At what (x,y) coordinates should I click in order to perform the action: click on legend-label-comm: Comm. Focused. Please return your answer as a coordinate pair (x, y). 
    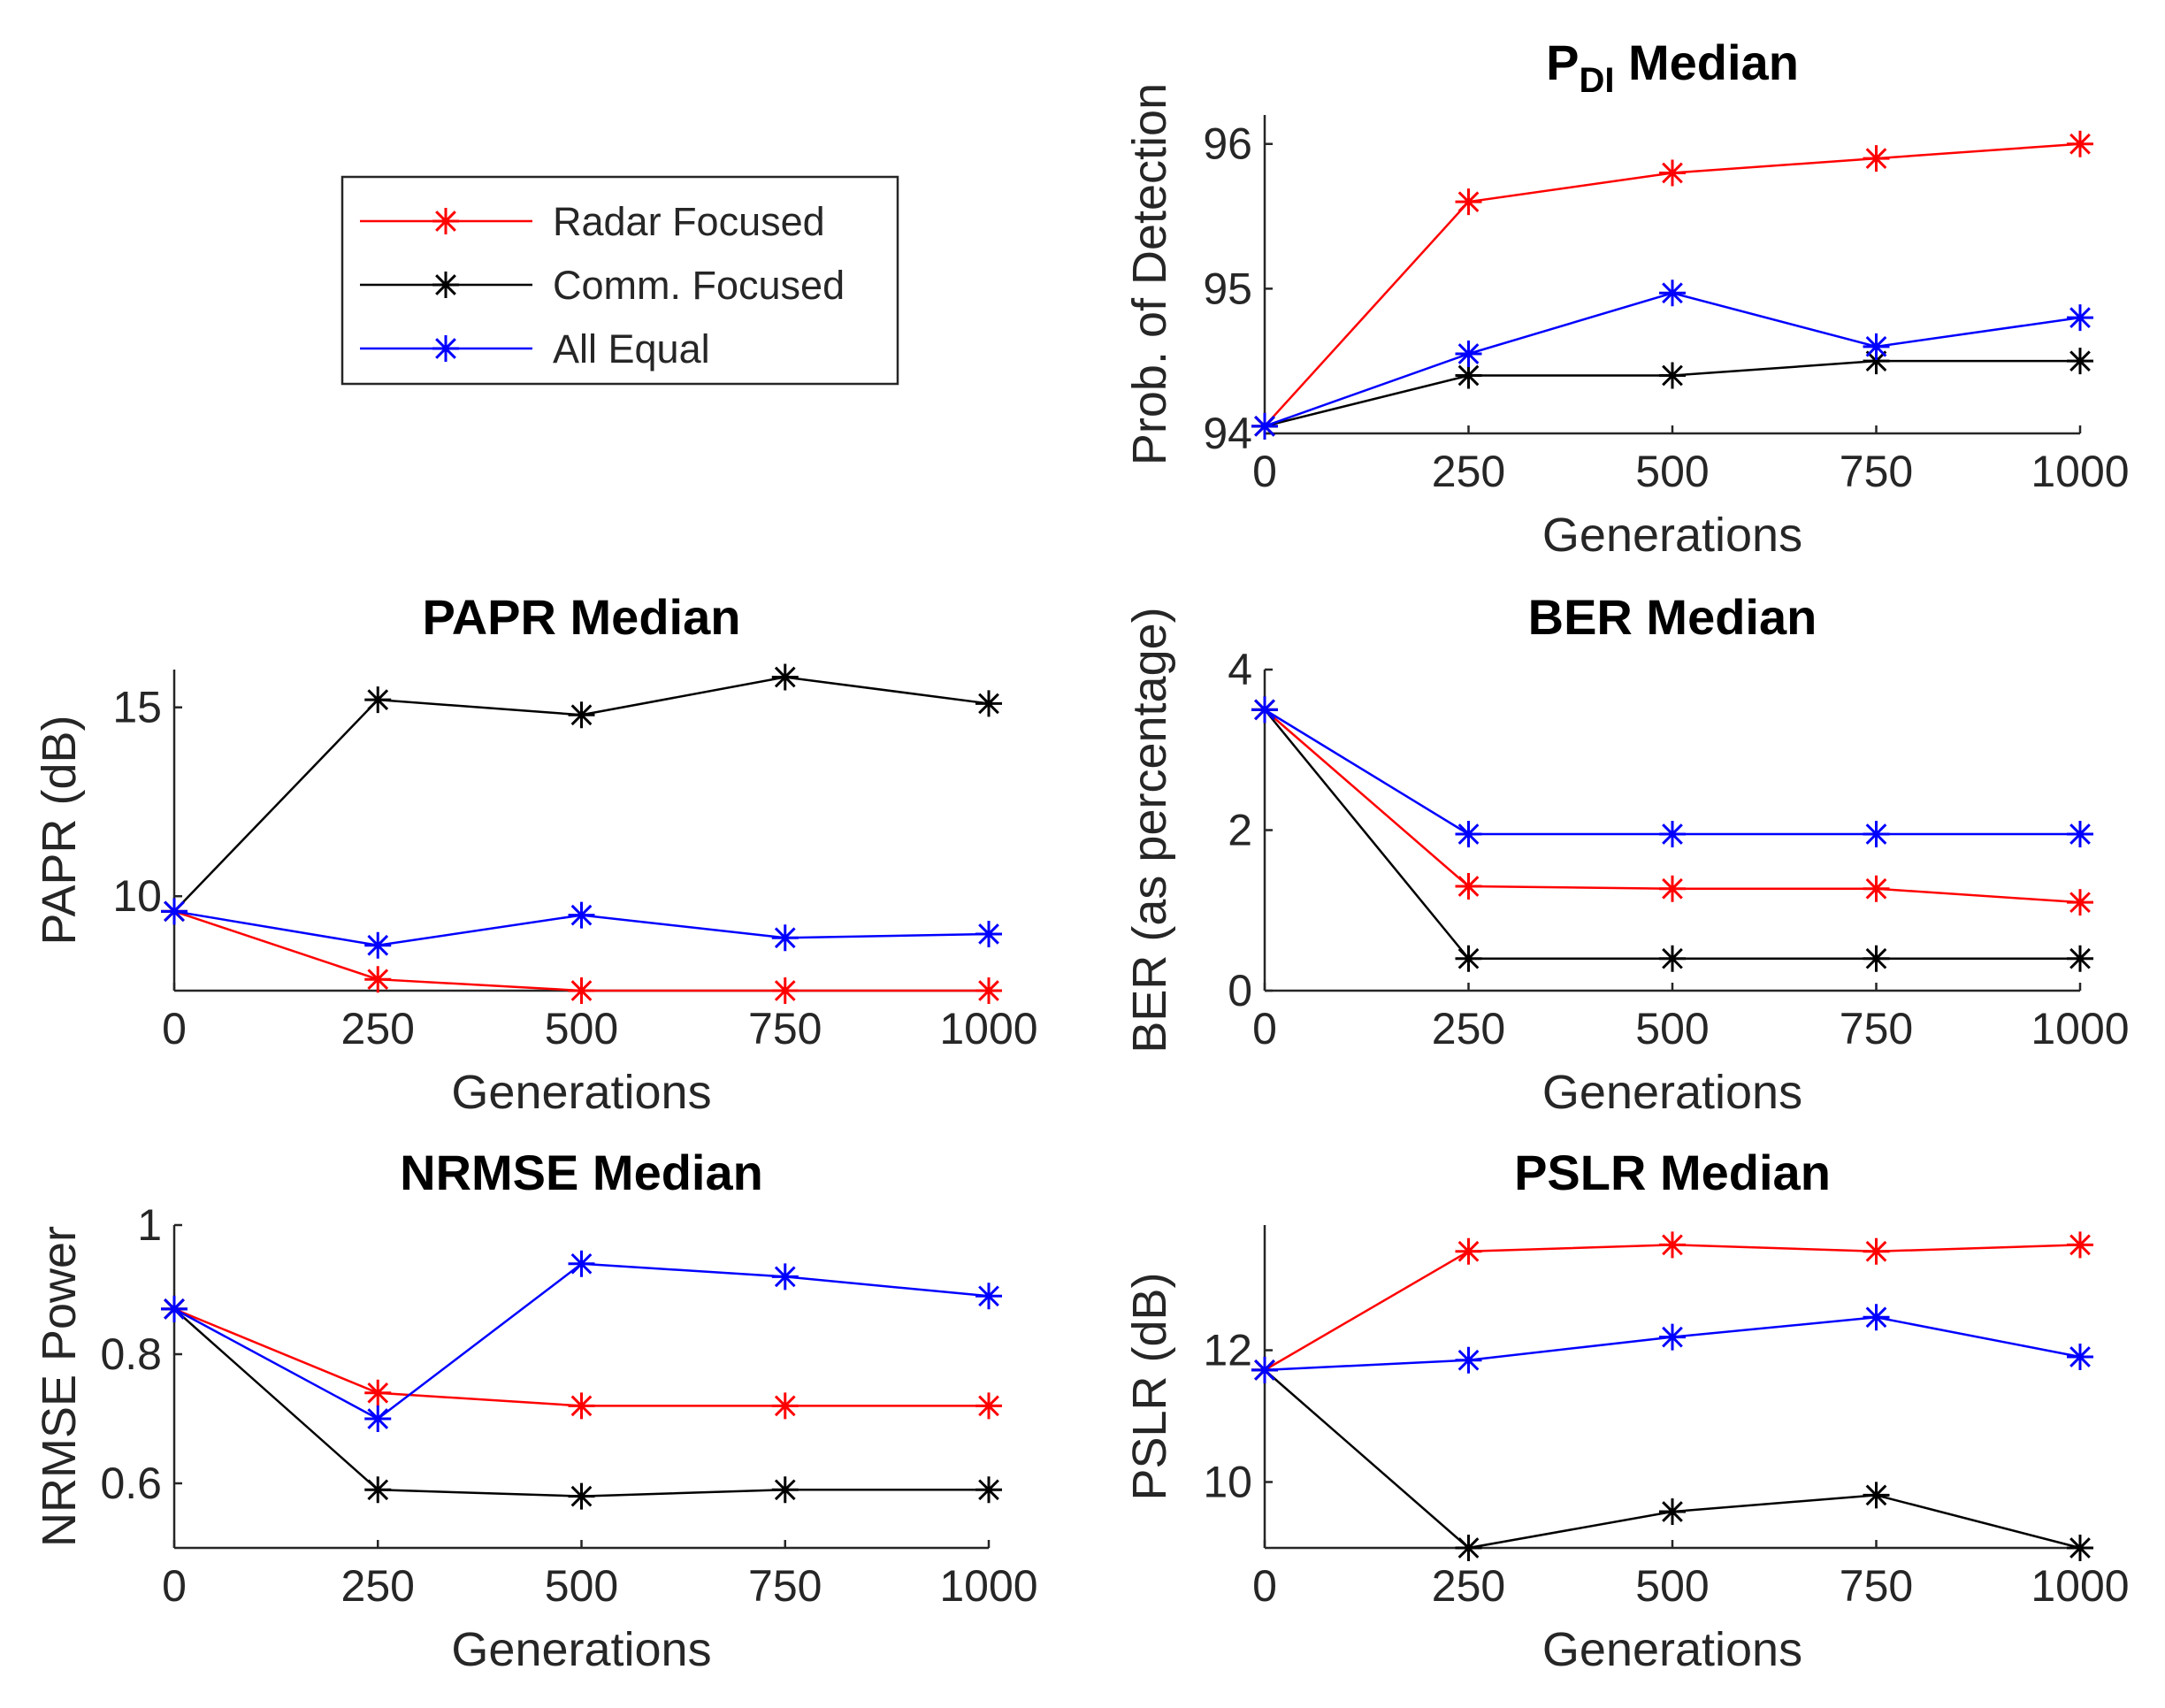
    Looking at the image, I should click on (699, 285).